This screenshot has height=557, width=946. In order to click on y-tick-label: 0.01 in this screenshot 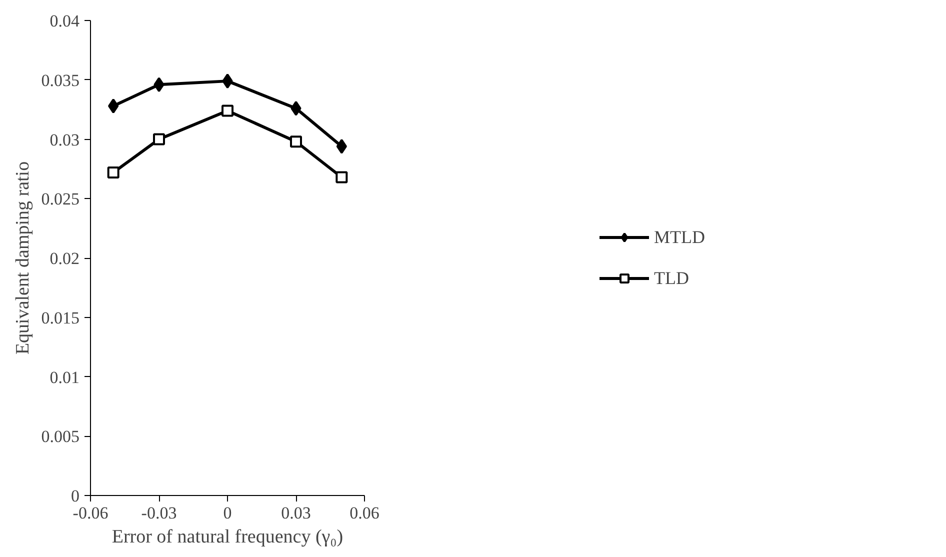, I will do `click(65, 377)`.